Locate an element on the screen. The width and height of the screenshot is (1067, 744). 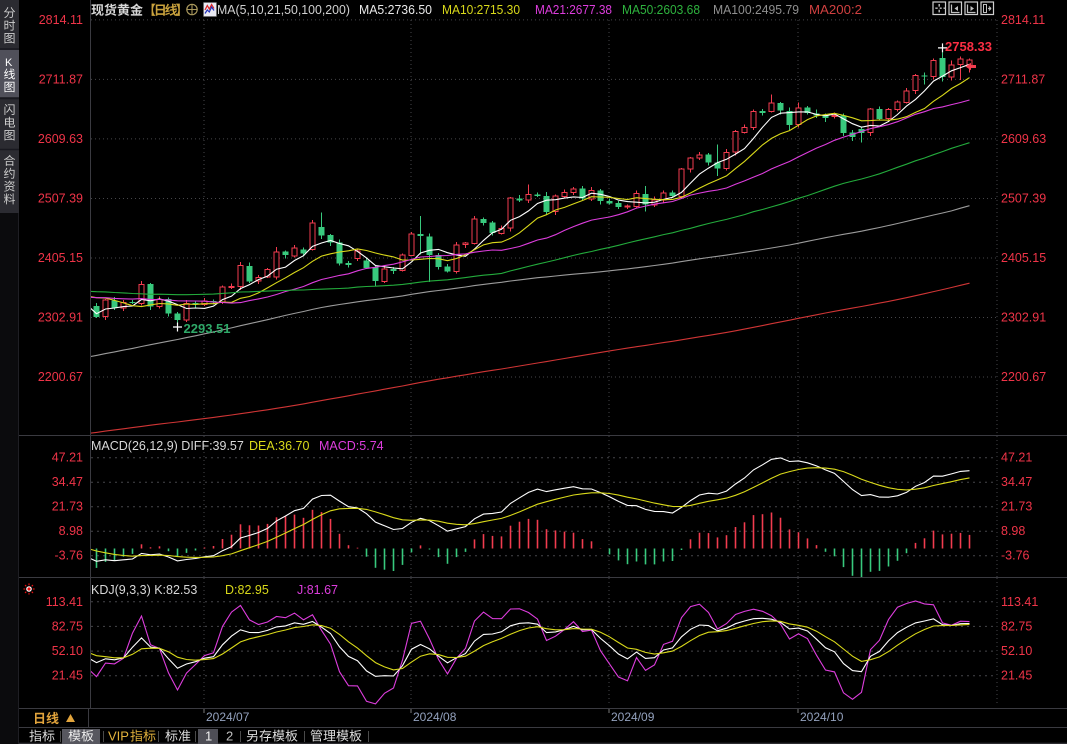
svg-text: J:81.67 is located at coordinates (317, 590).